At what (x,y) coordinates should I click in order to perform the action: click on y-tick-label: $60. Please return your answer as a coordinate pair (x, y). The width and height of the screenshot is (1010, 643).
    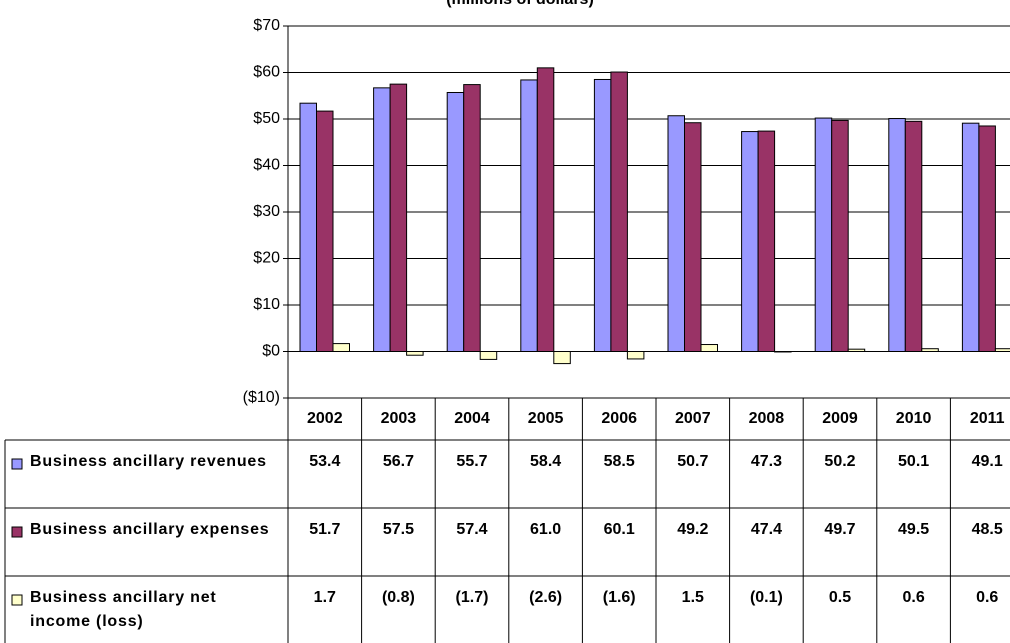
    Looking at the image, I should click on (266, 72).